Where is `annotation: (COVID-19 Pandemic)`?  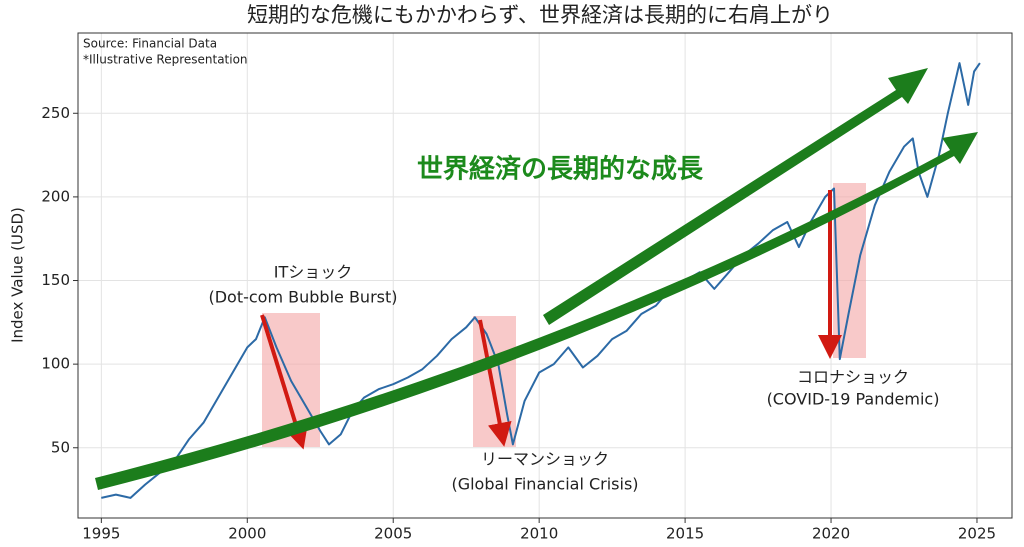
annotation: (COVID-19 Pandemic) is located at coordinates (853, 399).